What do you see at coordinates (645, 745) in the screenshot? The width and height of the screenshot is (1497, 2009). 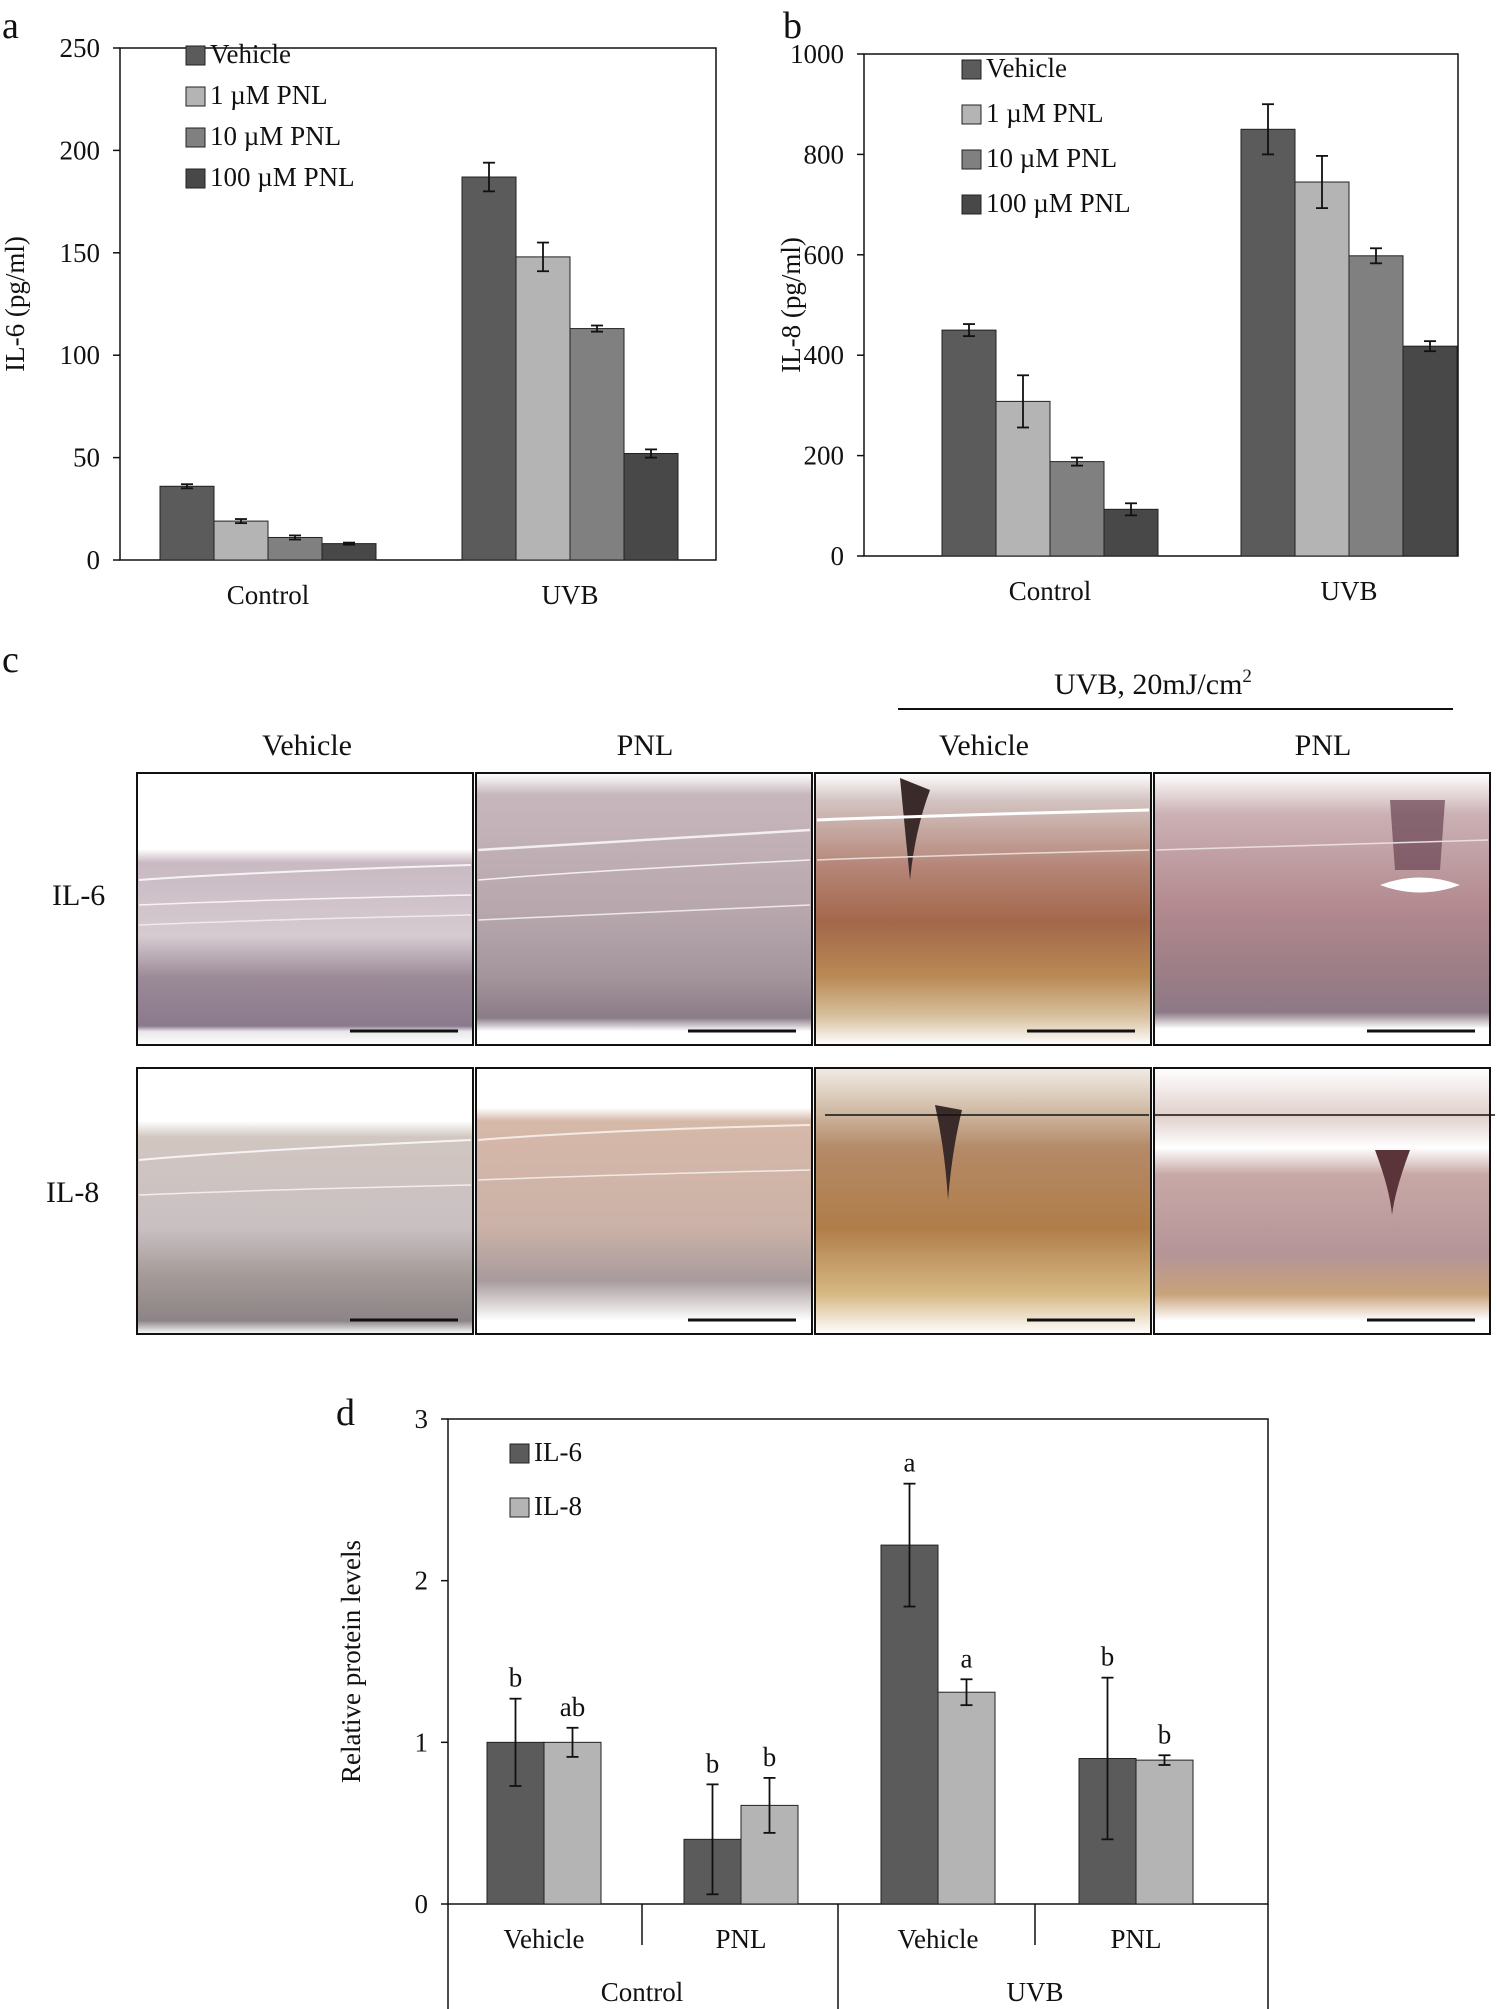 I see `column-label-pnl: PNL` at bounding box center [645, 745].